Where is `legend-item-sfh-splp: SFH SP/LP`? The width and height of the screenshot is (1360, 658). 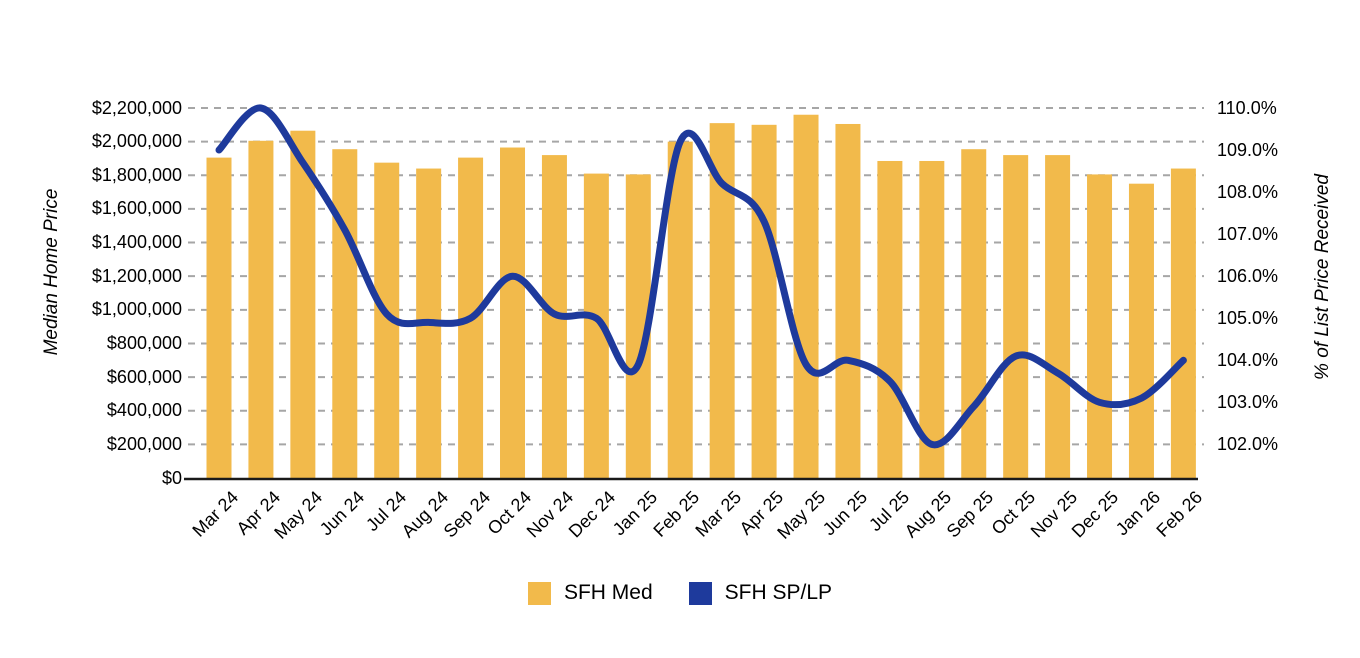
legend-item-sfh-splp: SFH SP/LP is located at coordinates (760, 593).